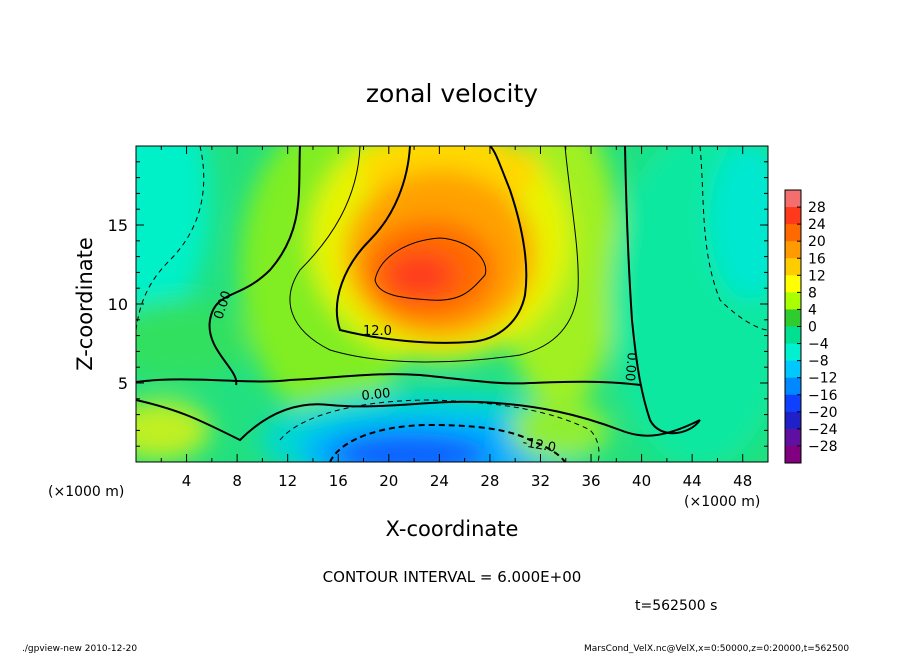  What do you see at coordinates (818, 345) in the screenshot?
I see `colorbar-label: −4` at bounding box center [818, 345].